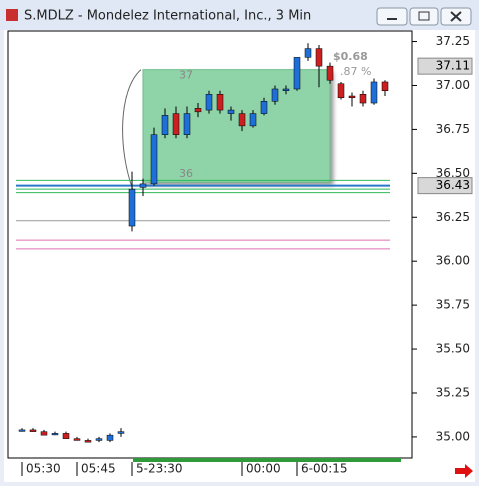 This screenshot has width=479, height=486. What do you see at coordinates (186, 75) in the screenshot?
I see `box-top-label: 37` at bounding box center [186, 75].